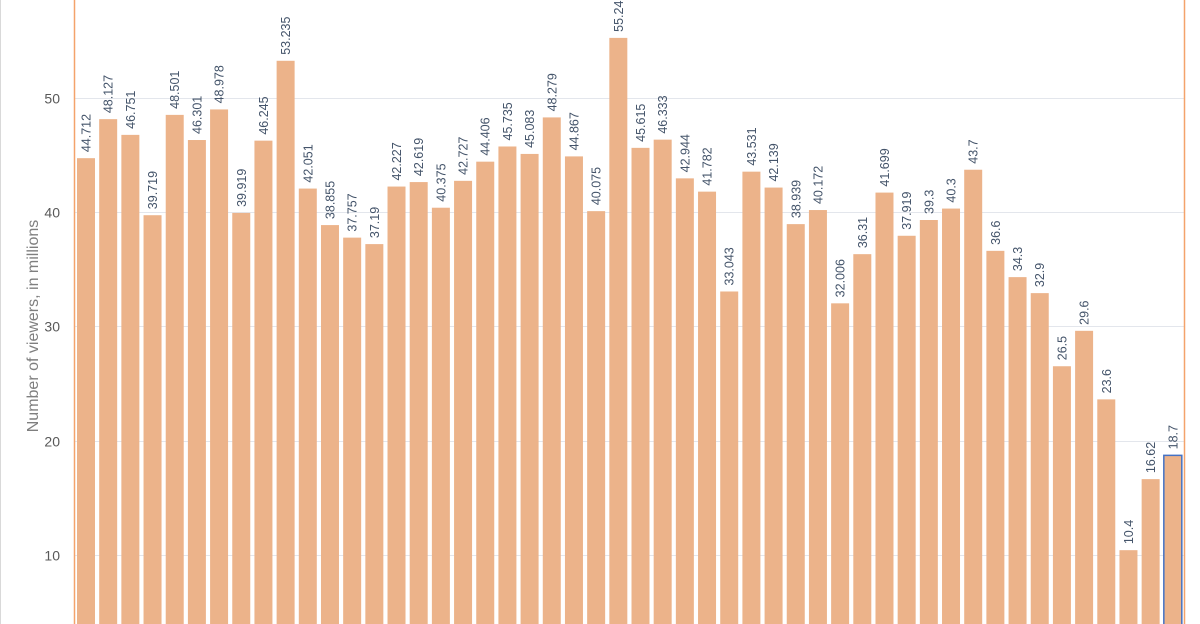 The width and height of the screenshot is (1200, 624). I want to click on data-label: 36.31, so click(863, 232).